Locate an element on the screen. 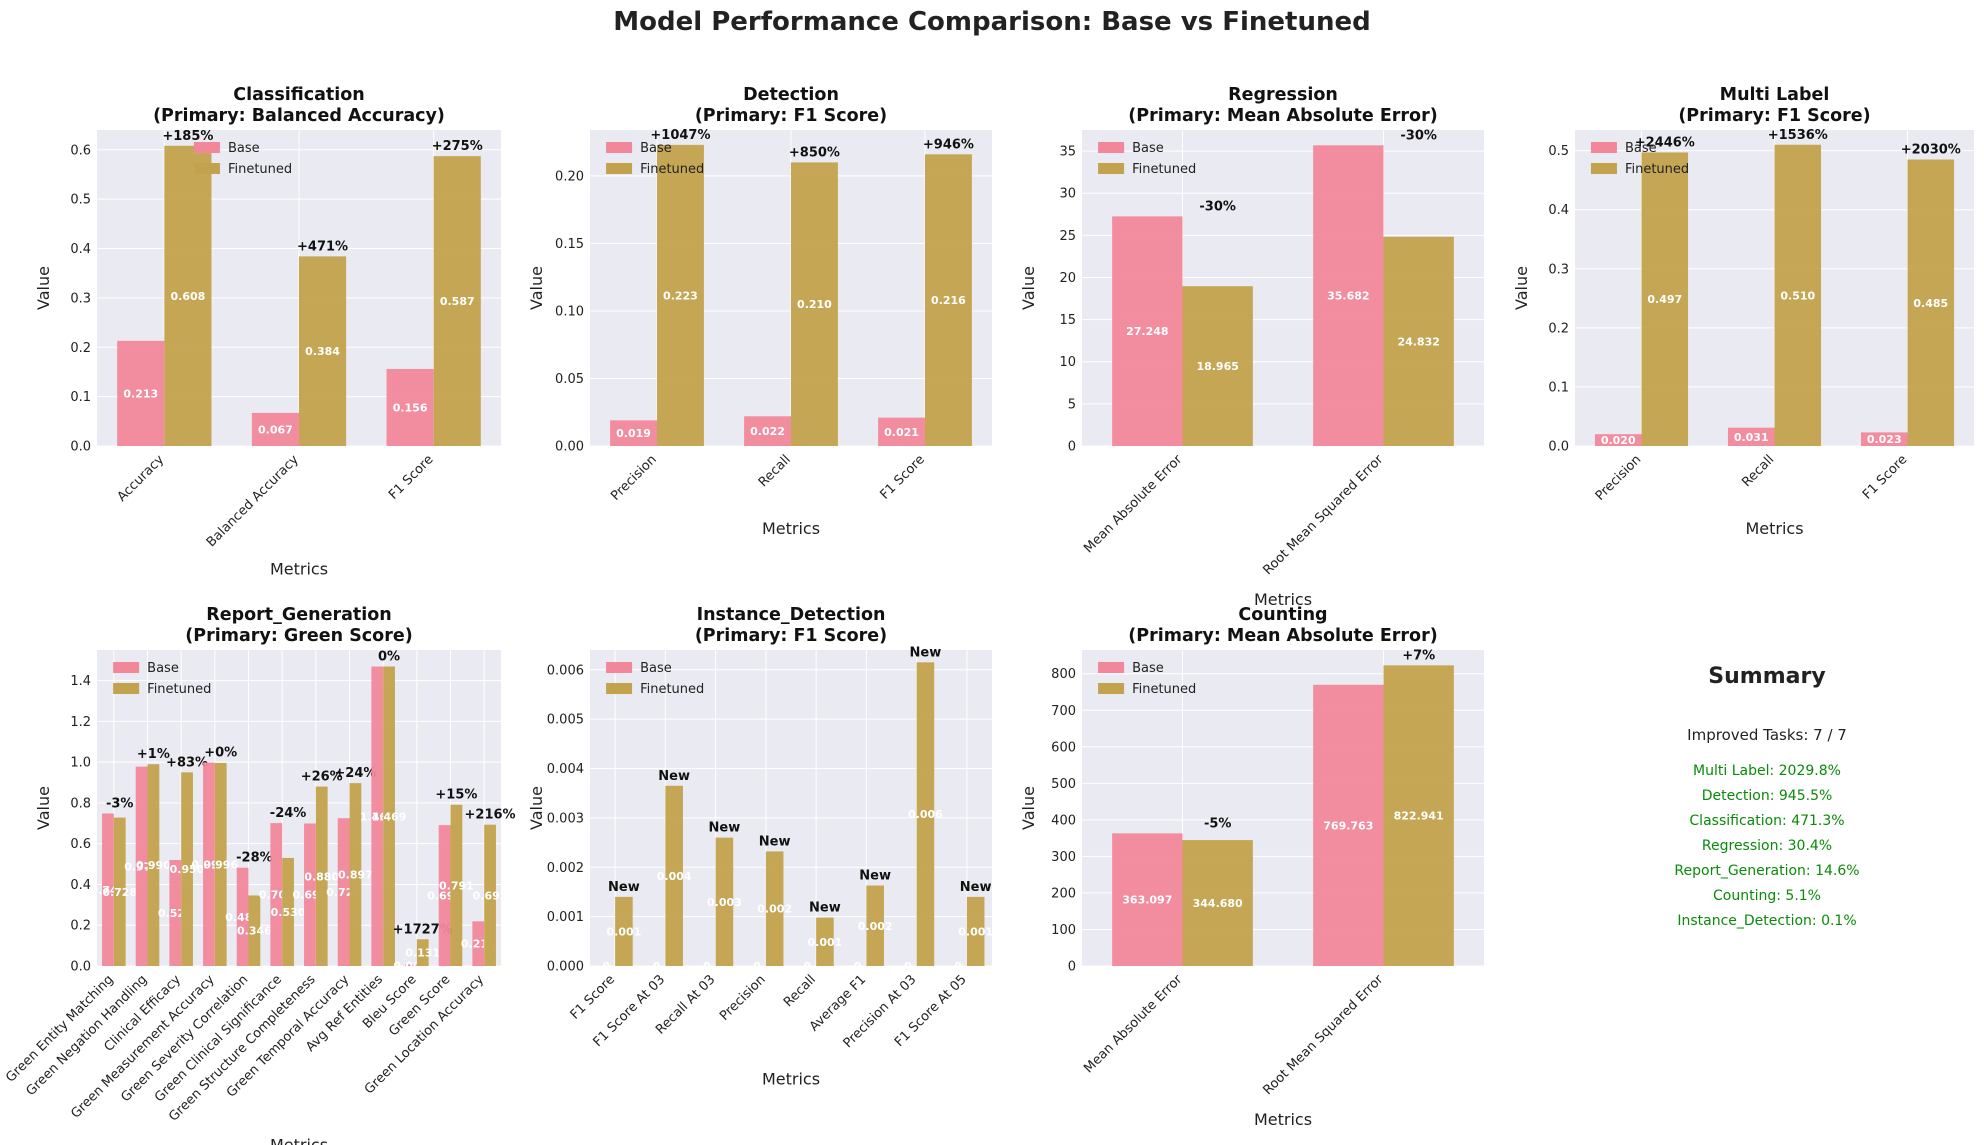  change-label: -30% is located at coordinates (1217, 206).